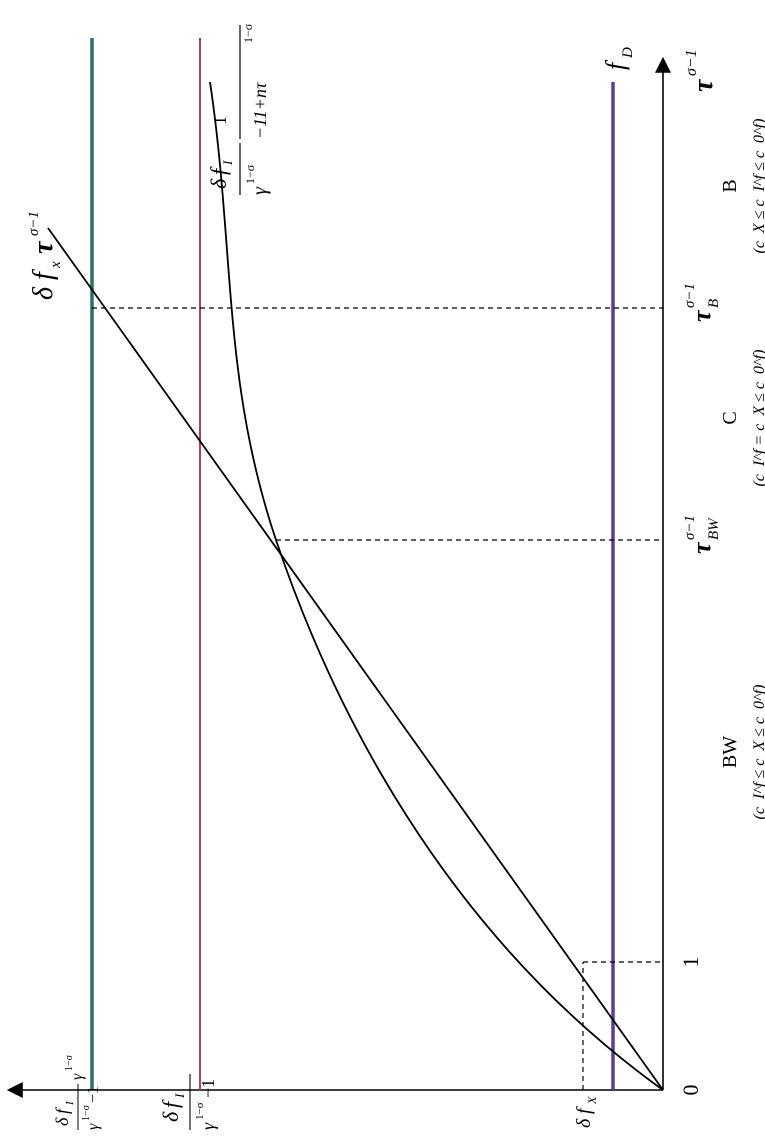 The width and height of the screenshot is (765, 1137). Describe the element at coordinates (188, 1102) in the screenshot. I see `label-red: δ f I γ 1−σ −1` at that location.